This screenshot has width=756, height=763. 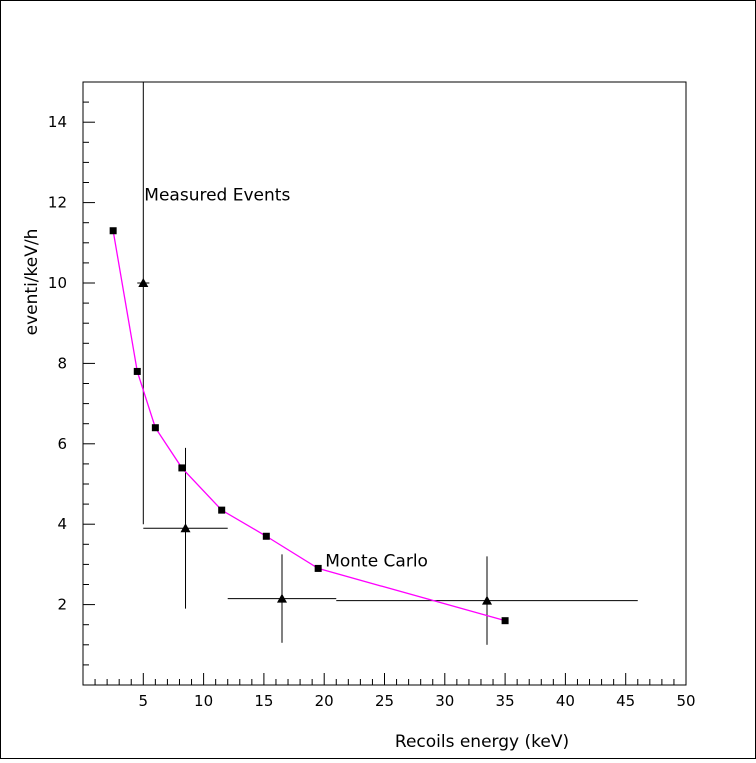 What do you see at coordinates (203, 701) in the screenshot?
I see `x-tick-label: 10` at bounding box center [203, 701].